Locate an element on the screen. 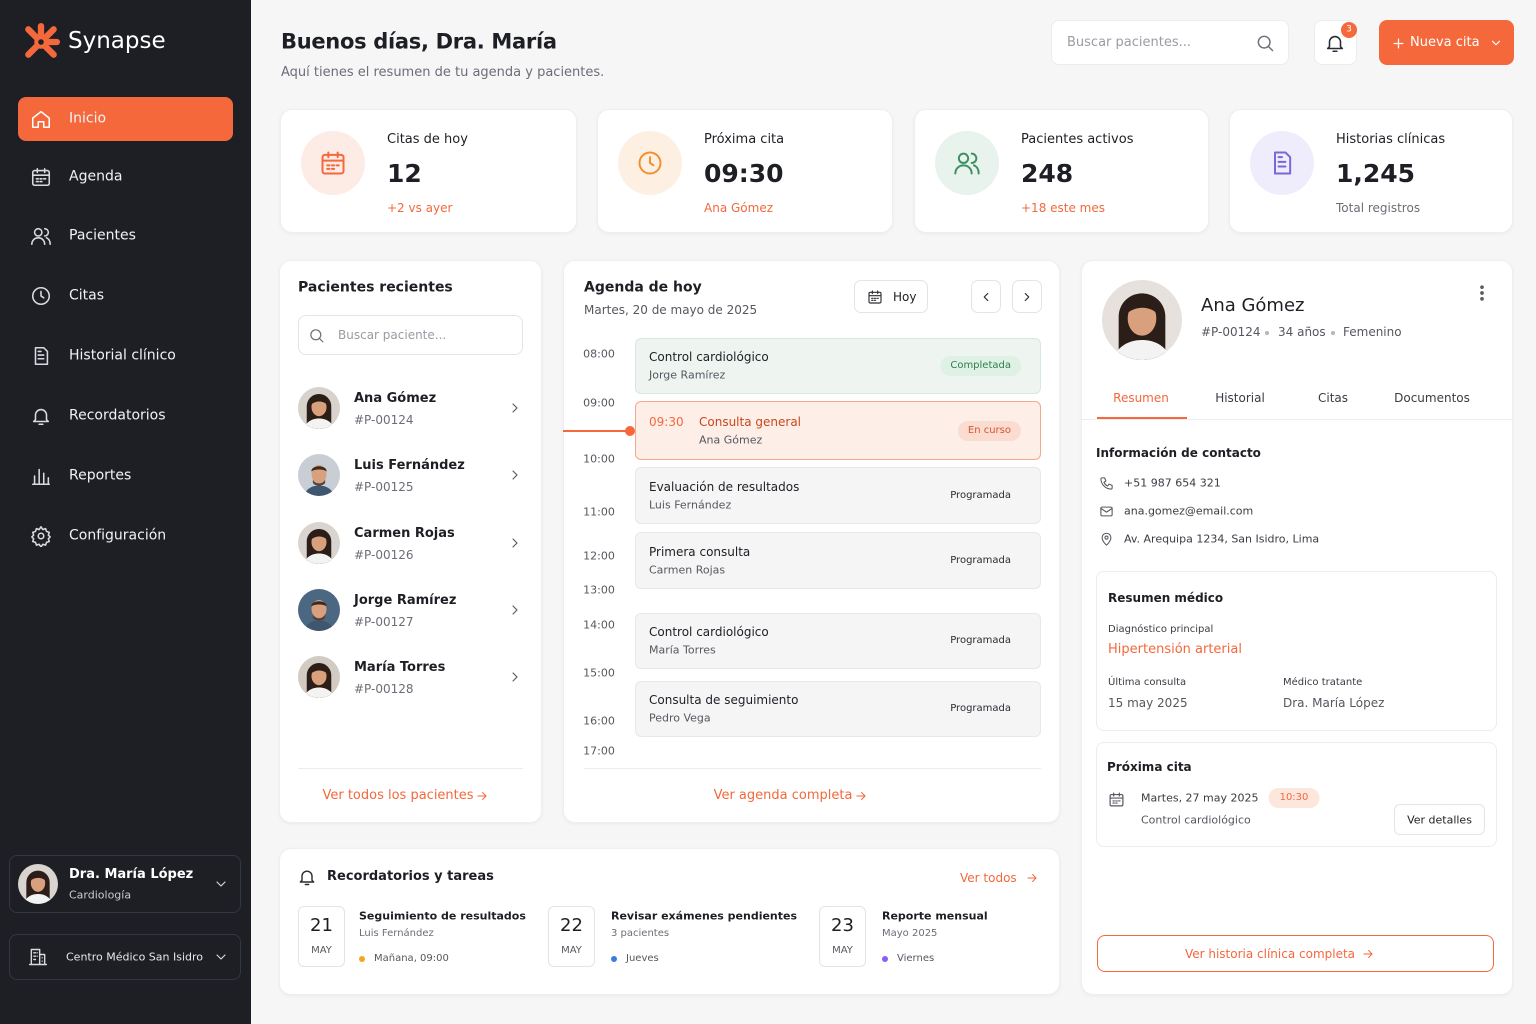 The height and width of the screenshot is (1024, 1536). reminder-title: Reporte mensual is located at coordinates (935, 916).